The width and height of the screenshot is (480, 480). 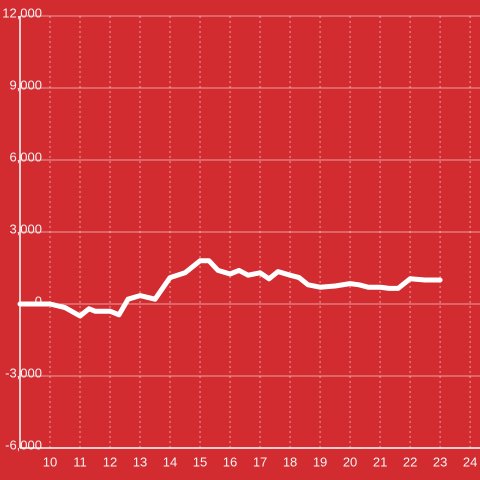 What do you see at coordinates (290, 461) in the screenshot?
I see `x-tick-label: 18` at bounding box center [290, 461].